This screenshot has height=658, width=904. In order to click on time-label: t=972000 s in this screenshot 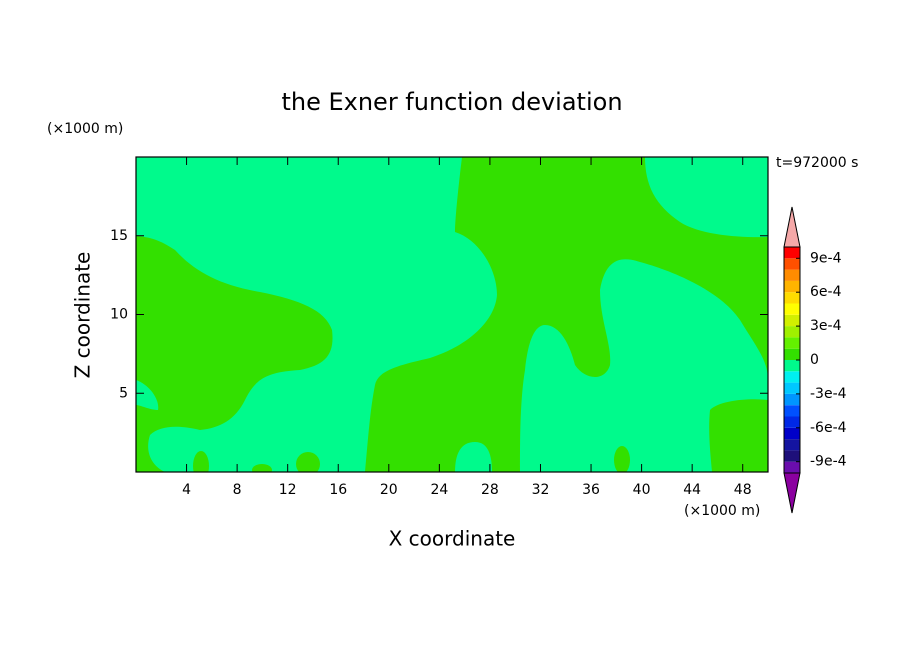, I will do `click(817, 163)`.